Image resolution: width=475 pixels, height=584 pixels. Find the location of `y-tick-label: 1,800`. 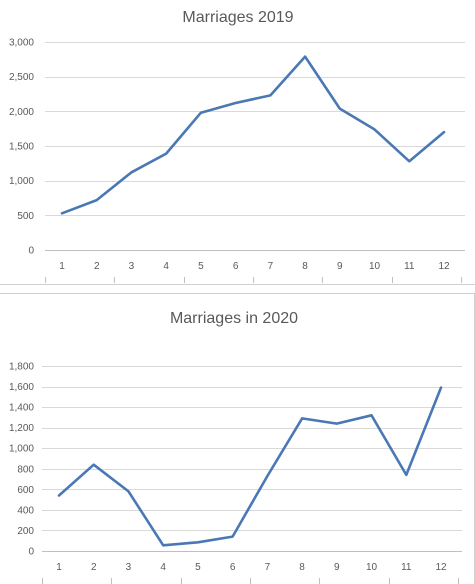

y-tick-label: 1,800 is located at coordinates (21, 367).